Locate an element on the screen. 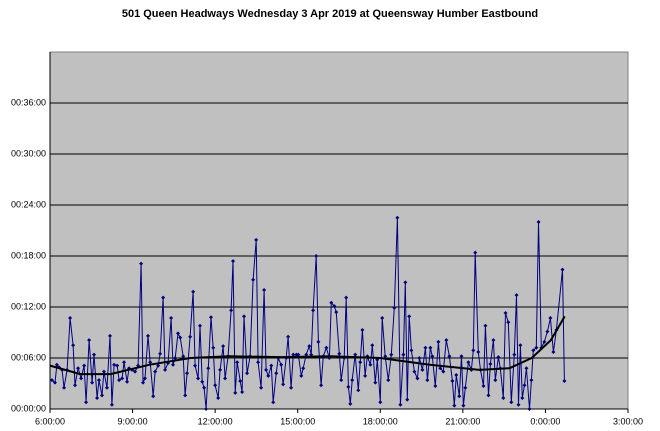  y-tick-label: 00:36:00 is located at coordinates (28, 102).